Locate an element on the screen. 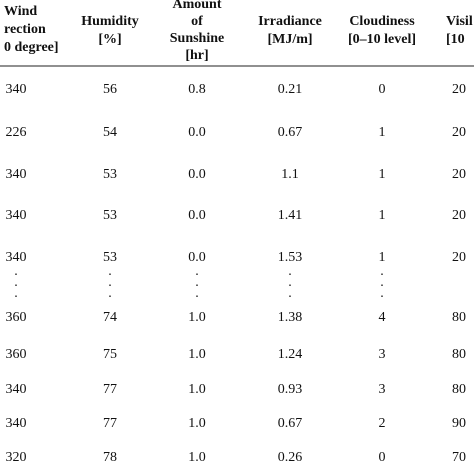 The image size is (474, 474). header-text: Cloudiness is located at coordinates (382, 21).